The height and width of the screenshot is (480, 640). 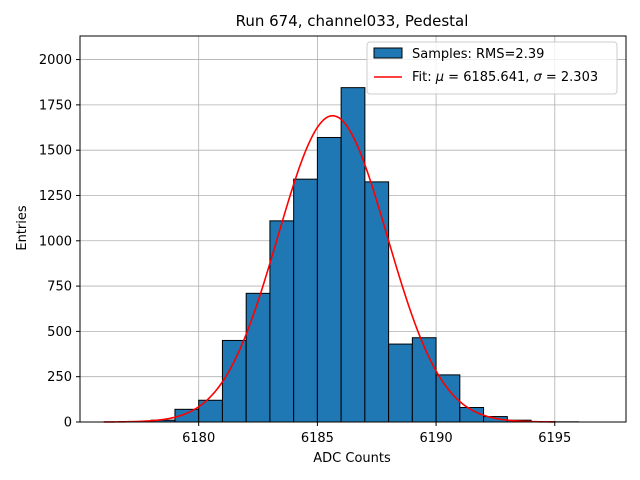 What do you see at coordinates (488, 77) in the screenshot?
I see `legend-fit-mu-value: = 6185.641,` at bounding box center [488, 77].